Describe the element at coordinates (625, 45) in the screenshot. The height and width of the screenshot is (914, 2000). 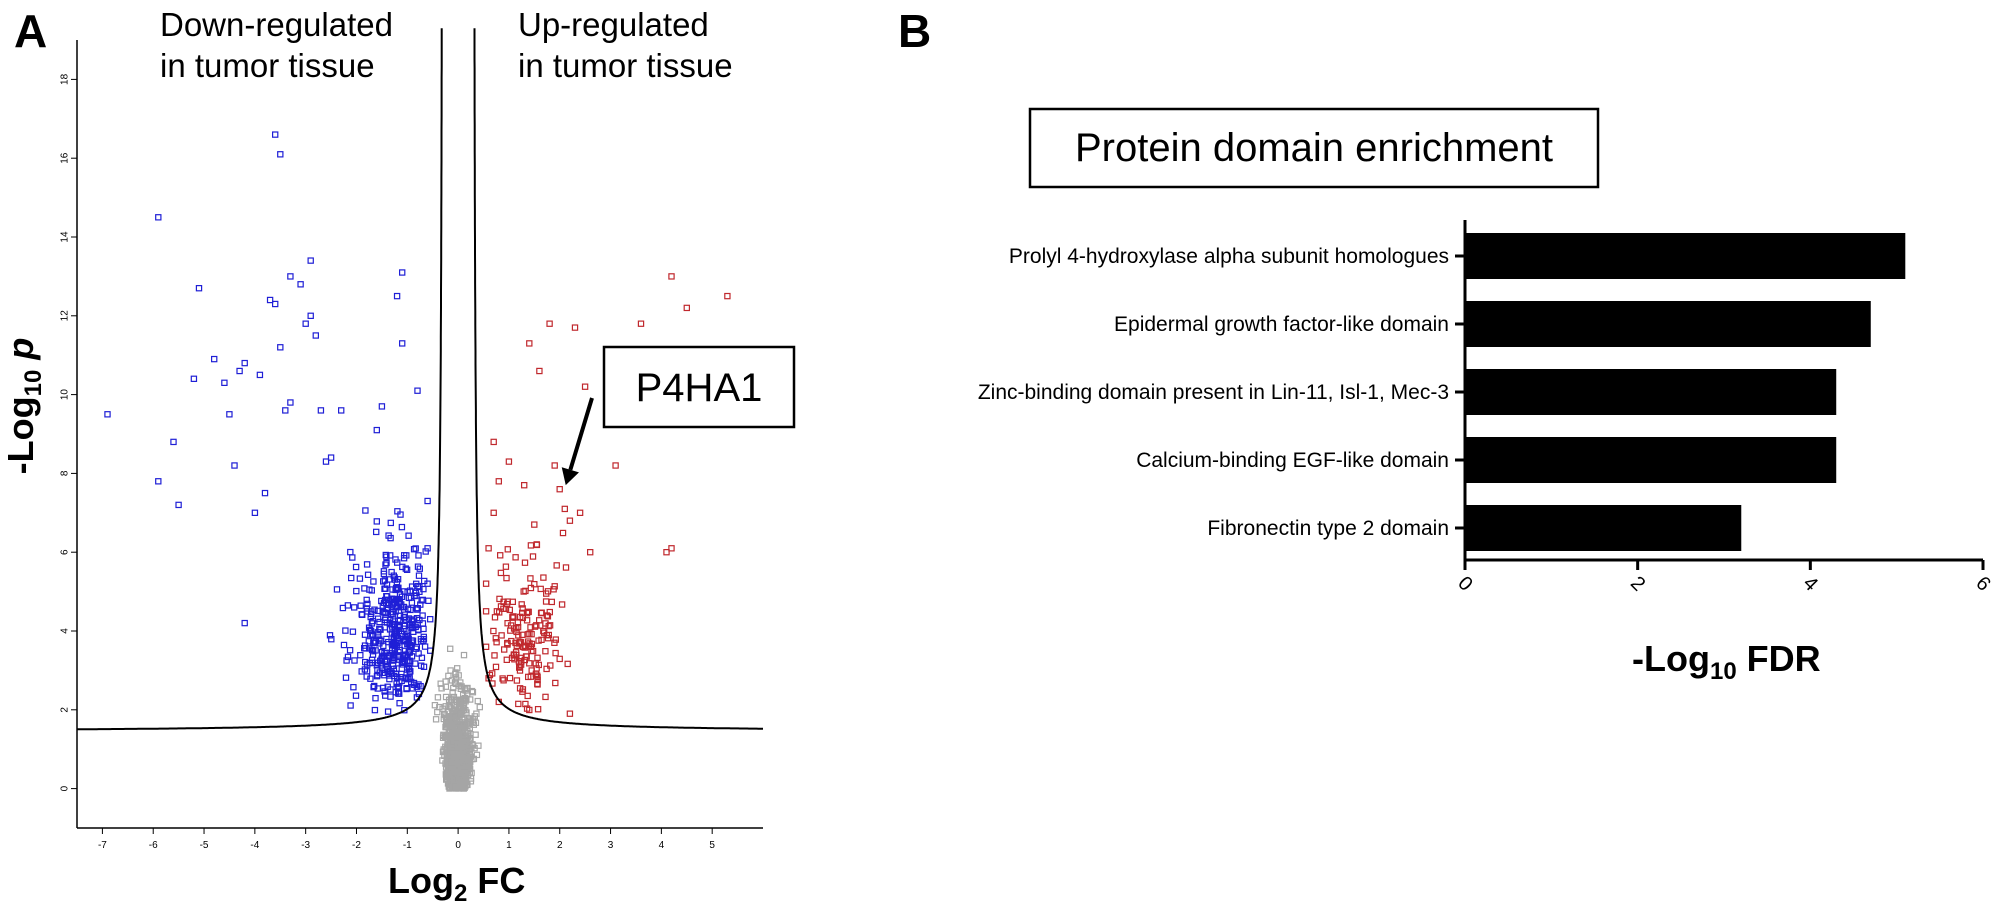
I see `up-regulated-label: Up-regulated in tumor tissue` at that location.